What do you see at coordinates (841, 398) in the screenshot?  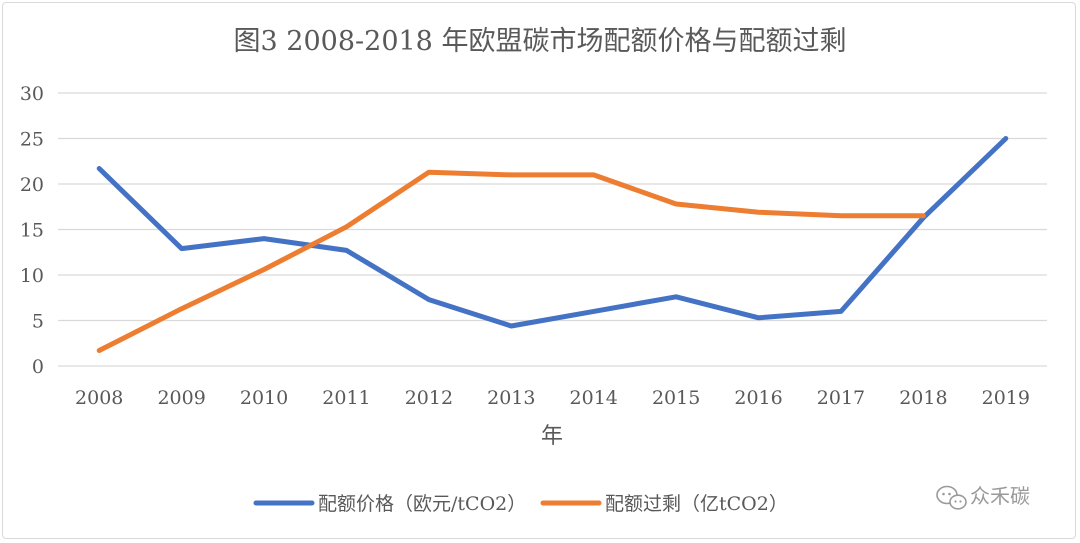 I see `x-tick-label: 2017` at bounding box center [841, 398].